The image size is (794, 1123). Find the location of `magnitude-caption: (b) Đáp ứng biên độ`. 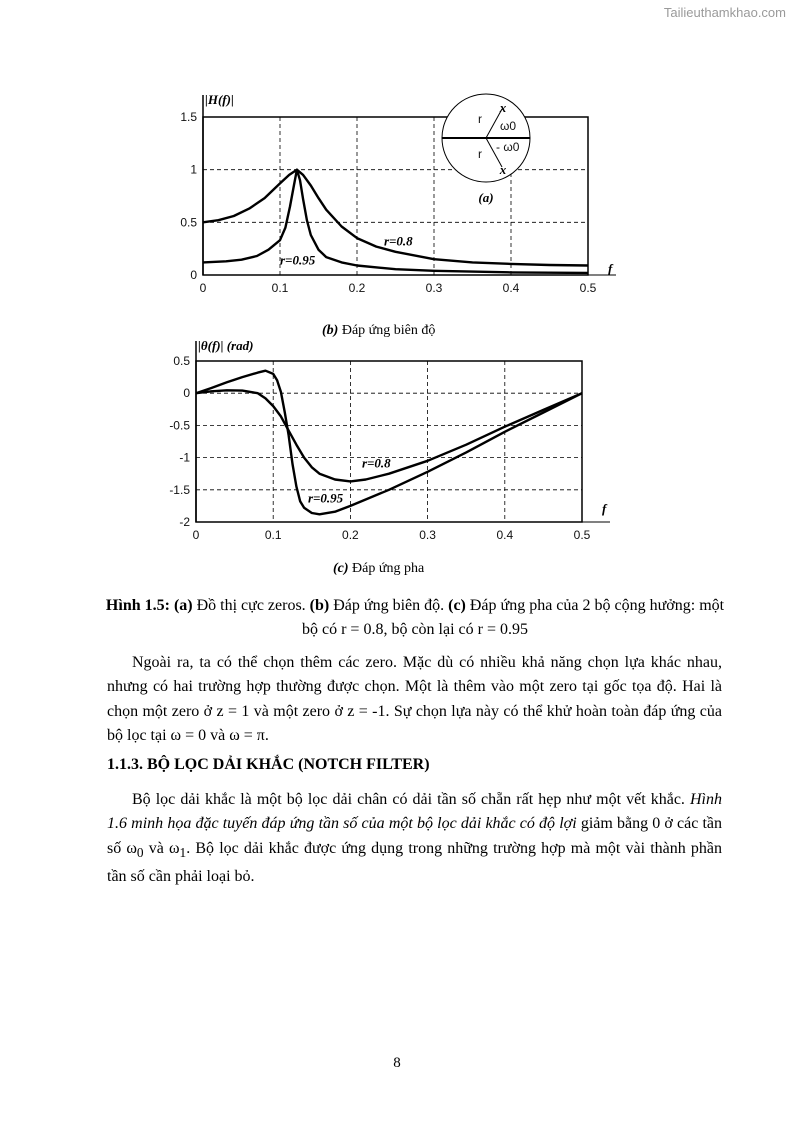

magnitude-caption: (b) Đáp ứng biên độ is located at coordinates (378, 331).